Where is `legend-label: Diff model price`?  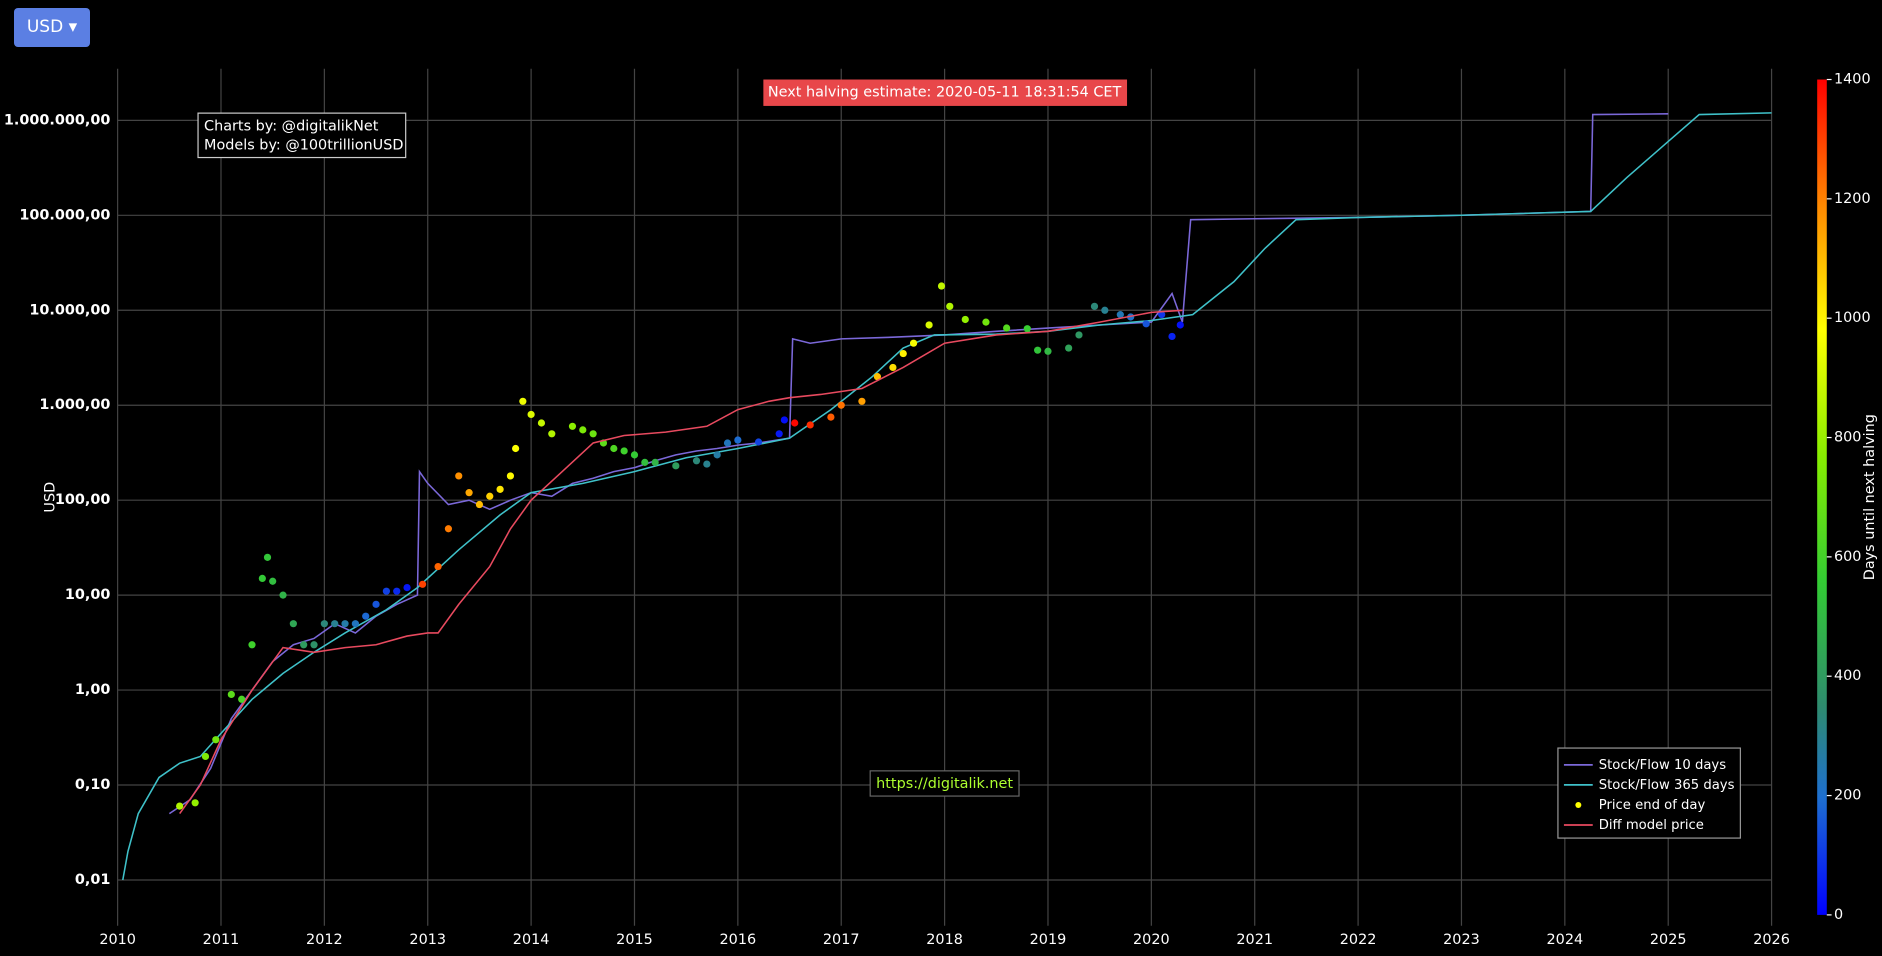
legend-label: Diff model price is located at coordinates (1651, 825).